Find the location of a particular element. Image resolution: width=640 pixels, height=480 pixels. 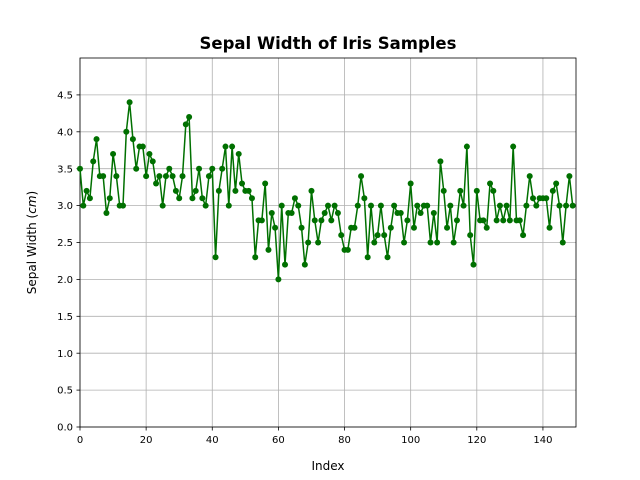

y-axis-label-unit: cm is located at coordinates (32, 204).